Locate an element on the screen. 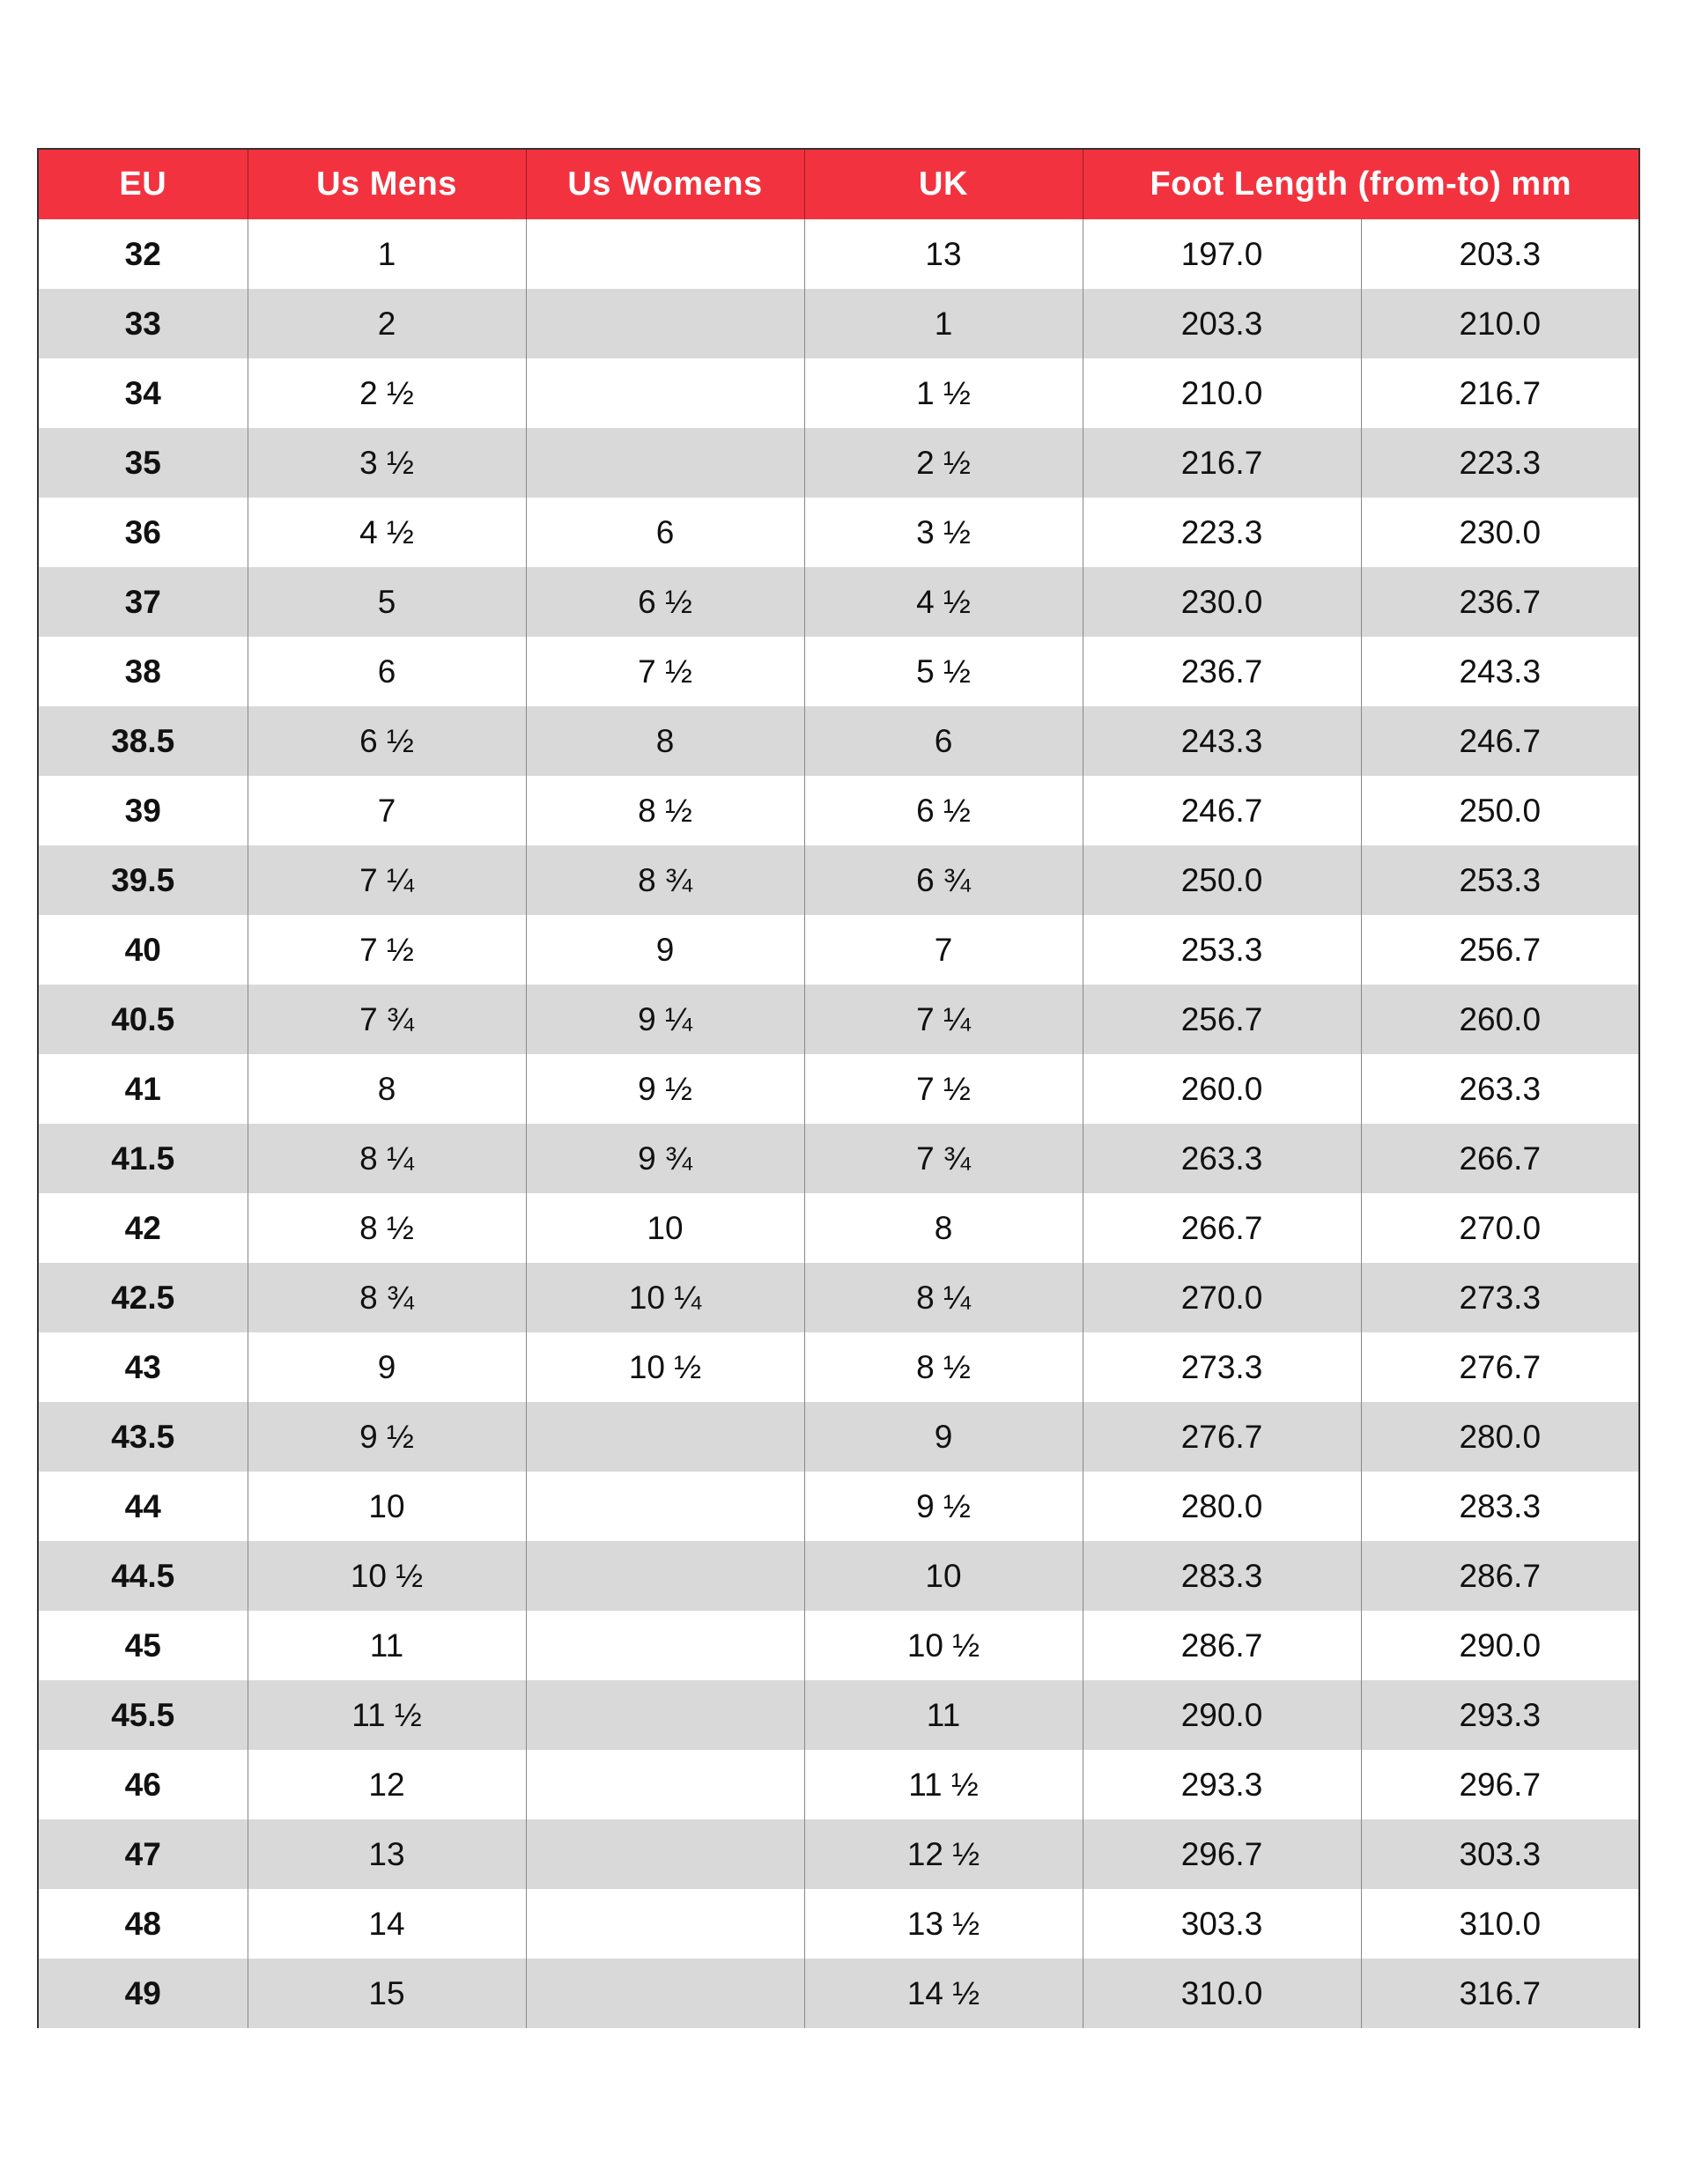 This screenshot has width=1686, height=2184. cell-foot-length-to: 293.3 is located at coordinates (1500, 1715).